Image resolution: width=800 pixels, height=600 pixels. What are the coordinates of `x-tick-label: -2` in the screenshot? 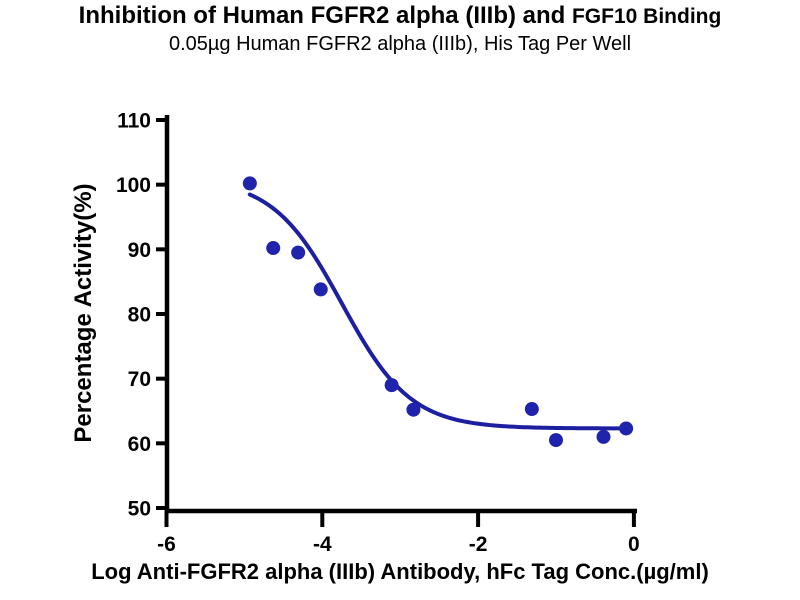 It's located at (478, 544).